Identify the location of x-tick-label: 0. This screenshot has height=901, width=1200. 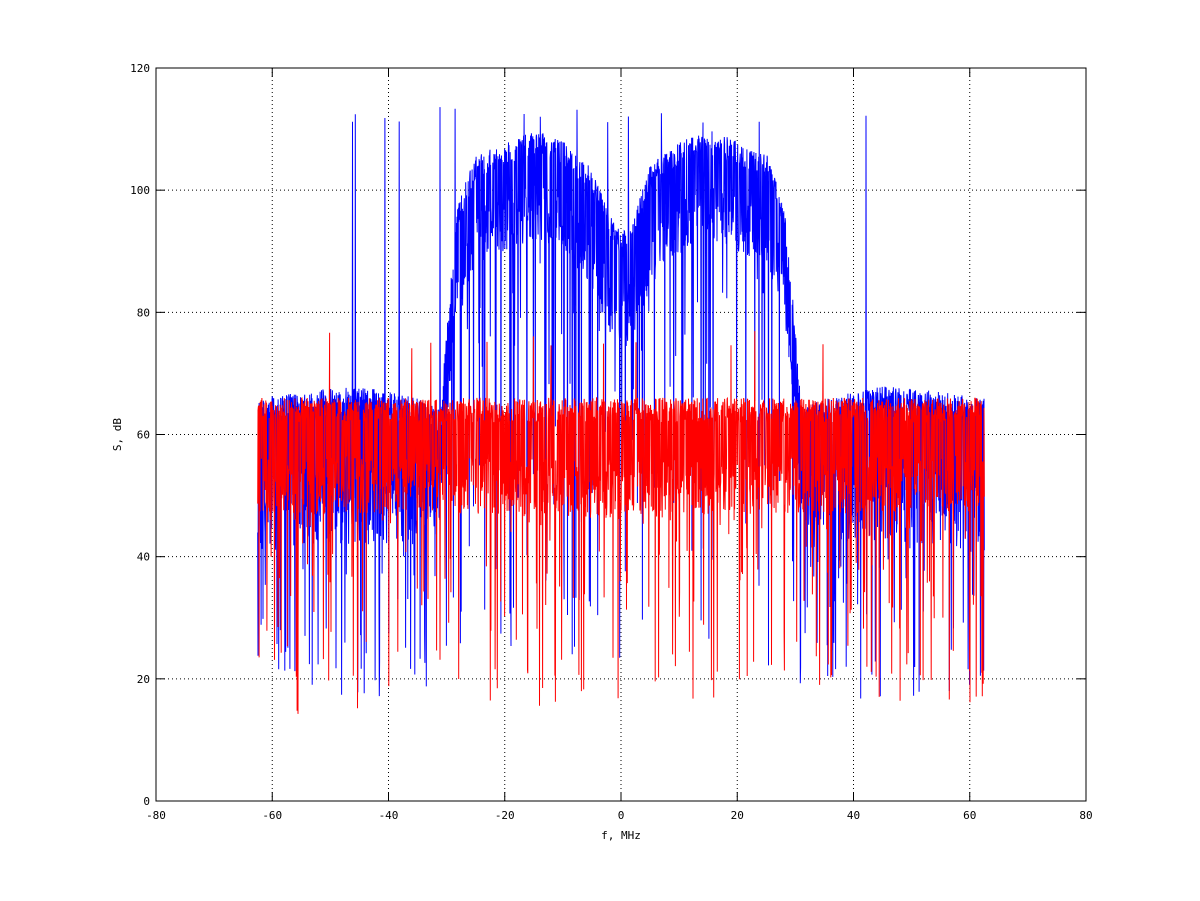
(621, 815).